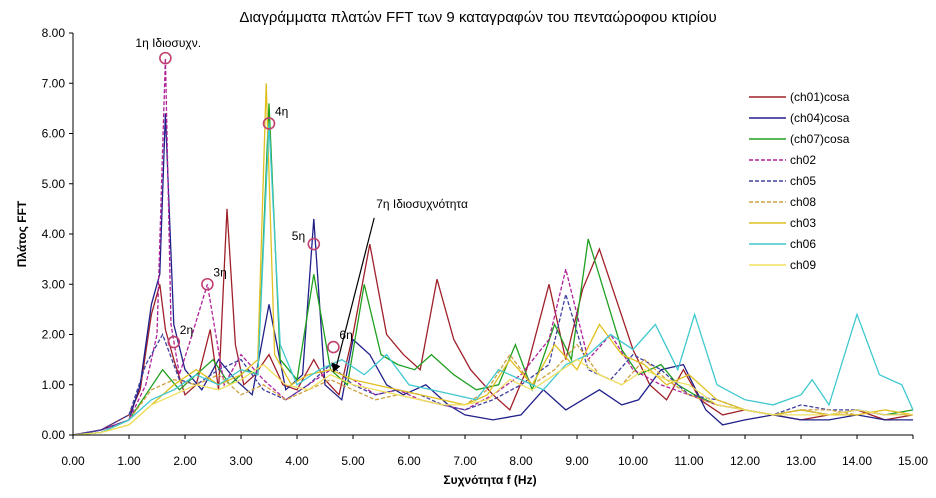  What do you see at coordinates (54, 33) in the screenshot?
I see `y-tick-label: 8.00` at bounding box center [54, 33].